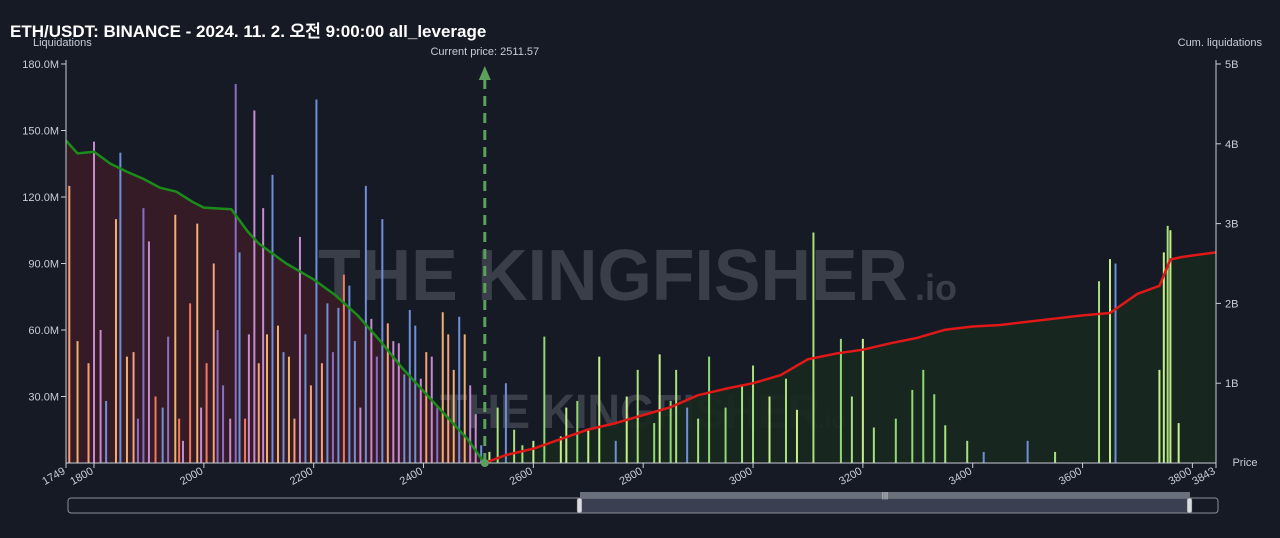  I want to click on current-price-marker: Current price: 2511.57, so click(484, 256).